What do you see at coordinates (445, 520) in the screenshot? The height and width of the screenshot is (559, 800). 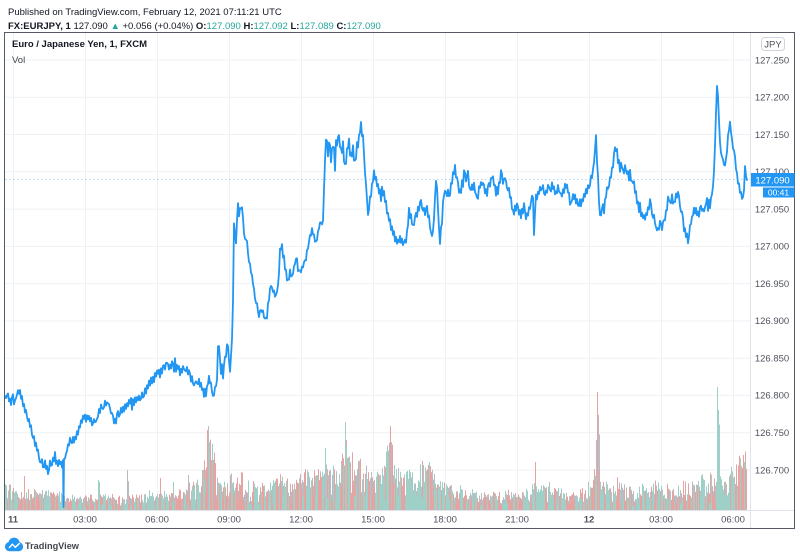 I see `svg-text: 18:00` at bounding box center [445, 520].